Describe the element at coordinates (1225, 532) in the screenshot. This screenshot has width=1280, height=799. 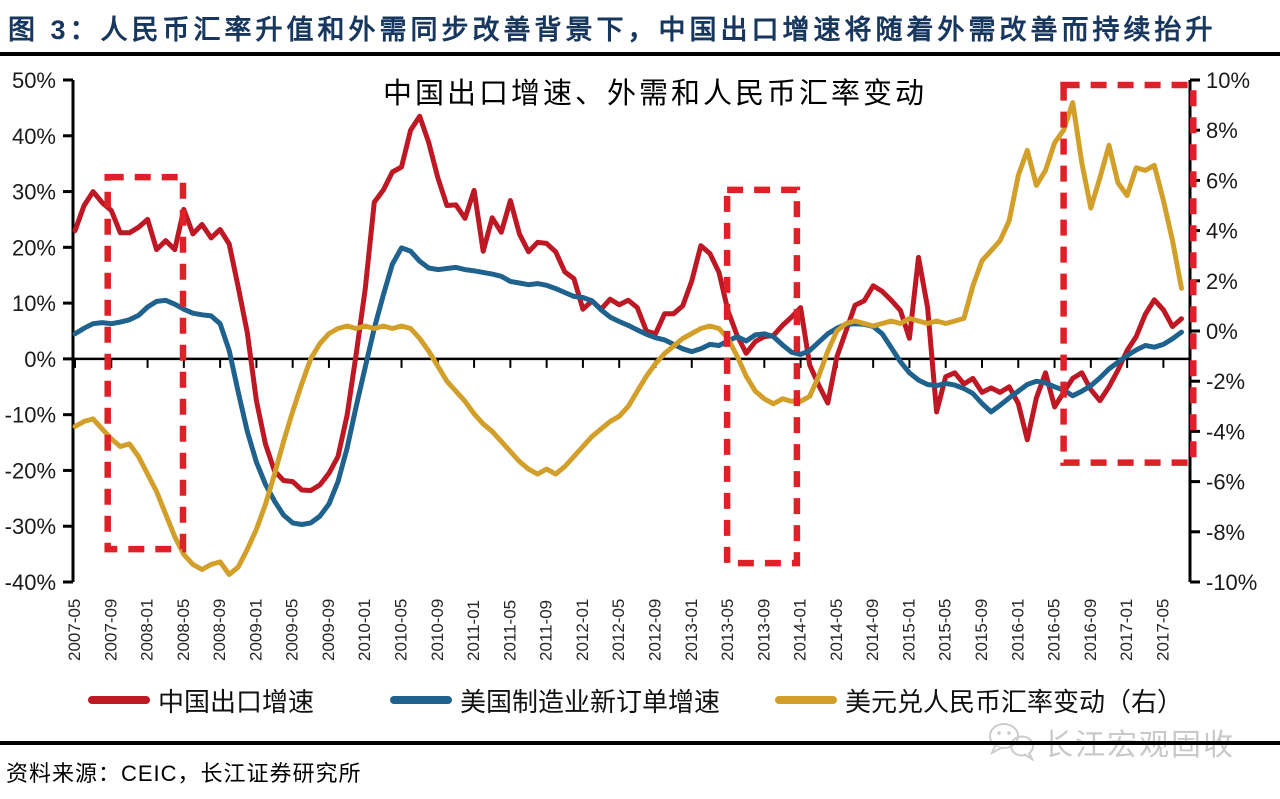
I see `right-axis-label: -8%` at that location.